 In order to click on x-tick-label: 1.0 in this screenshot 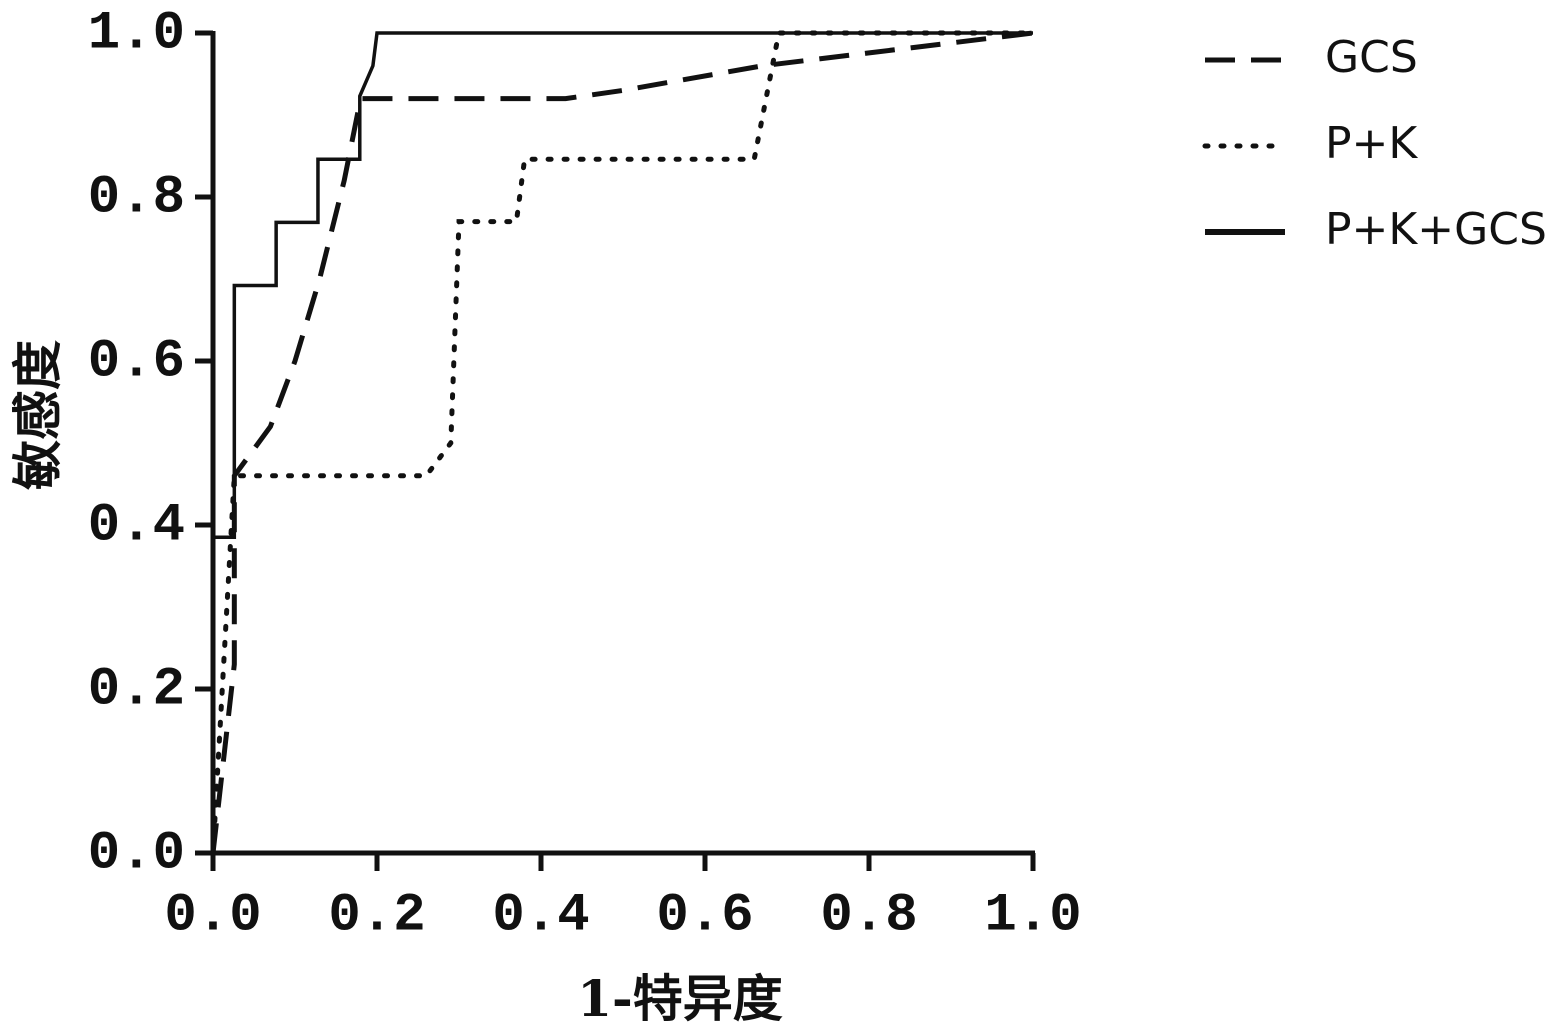, I will do `click(1032, 915)`.